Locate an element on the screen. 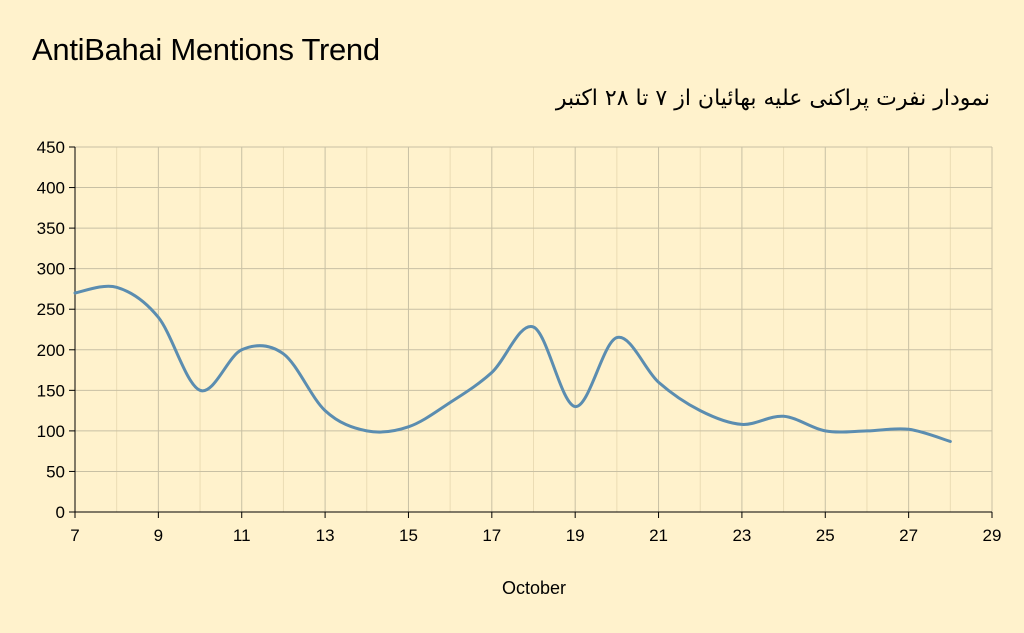 Image resolution: width=1024 pixels, height=633 pixels. x-tick-label: 17 is located at coordinates (491, 535).